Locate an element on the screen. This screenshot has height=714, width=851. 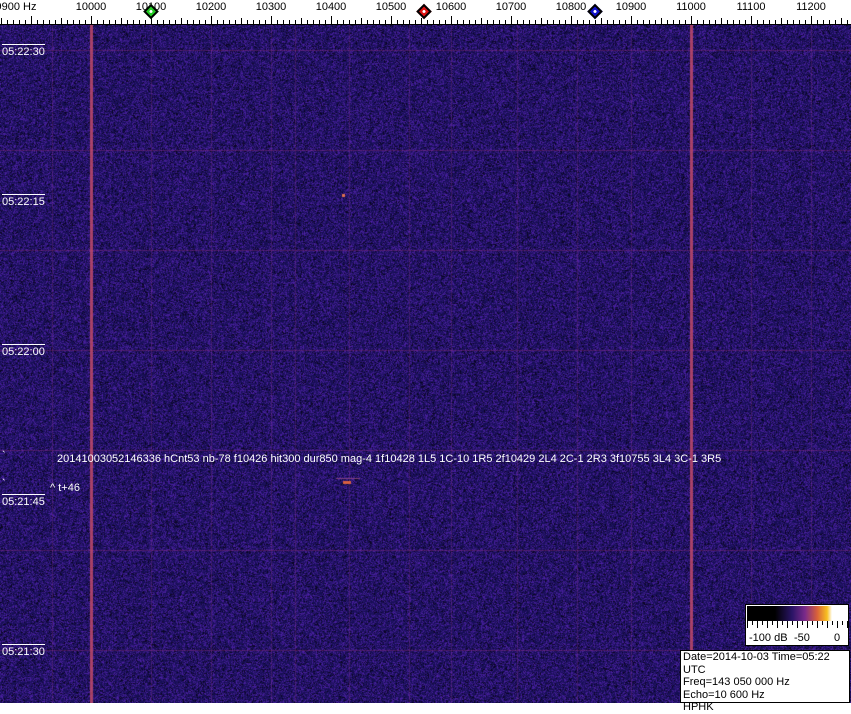
frequency-tick-label: 11200 is located at coordinates (811, 7).